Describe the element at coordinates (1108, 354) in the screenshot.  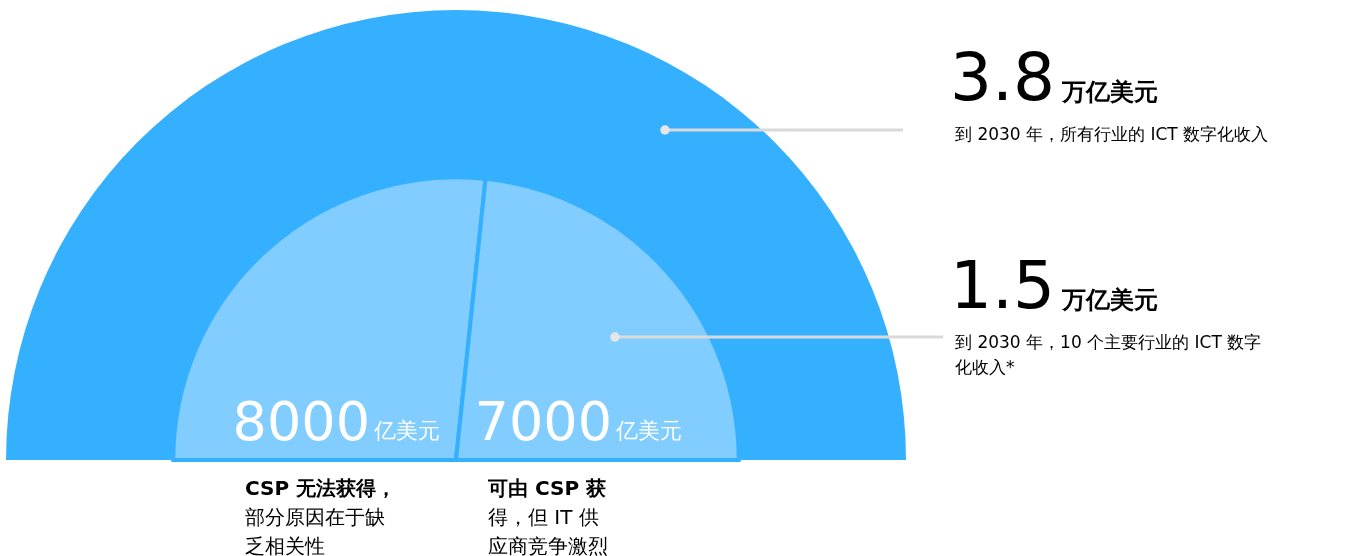
I see `category-label: 到 2030 年，10 个主要行业的 ICT 数字化收入*` at that location.